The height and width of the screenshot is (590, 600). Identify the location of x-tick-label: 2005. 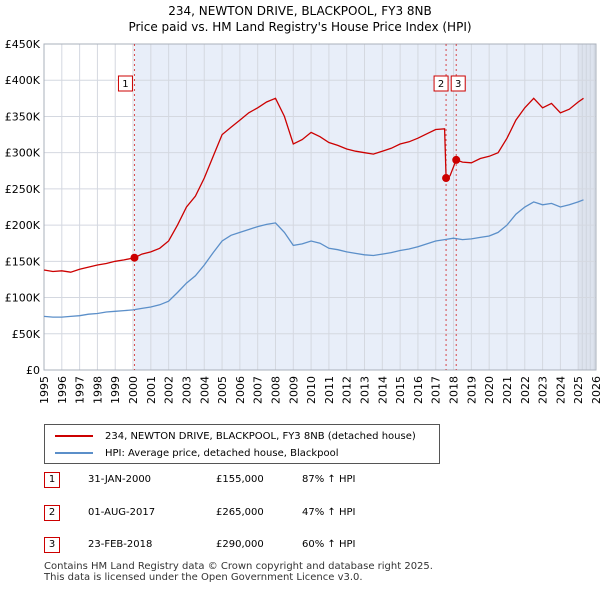
(222, 390).